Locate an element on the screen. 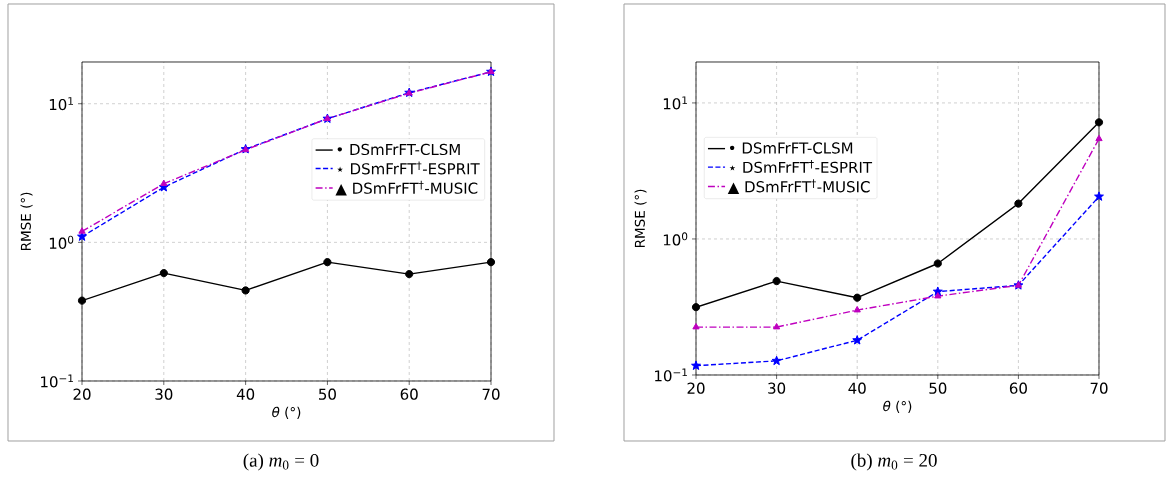 The image size is (1170, 484). text: (b) m$_{0}$ = 20 is located at coordinates (894, 462).